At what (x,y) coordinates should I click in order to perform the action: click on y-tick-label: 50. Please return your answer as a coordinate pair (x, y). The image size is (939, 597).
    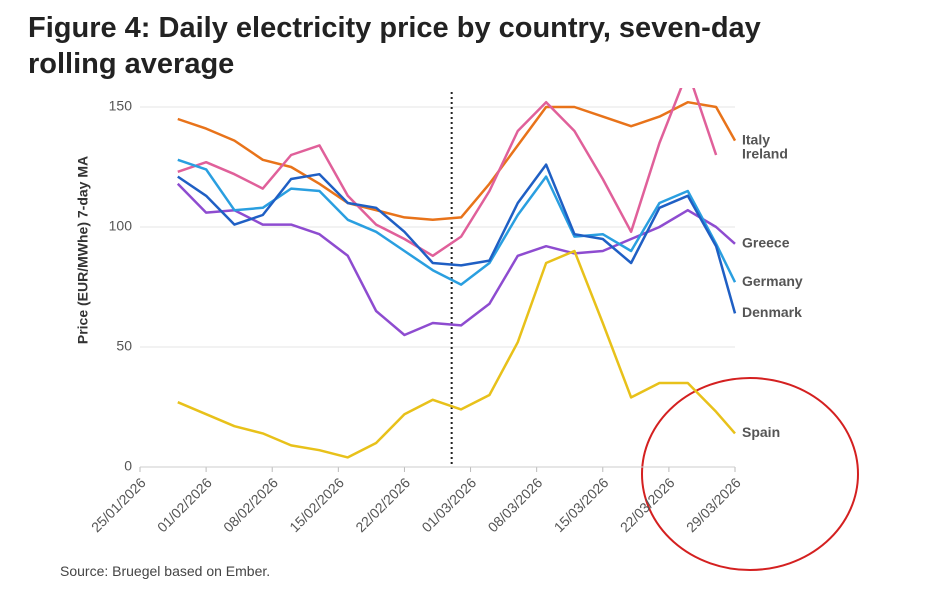
    Looking at the image, I should click on (124, 346).